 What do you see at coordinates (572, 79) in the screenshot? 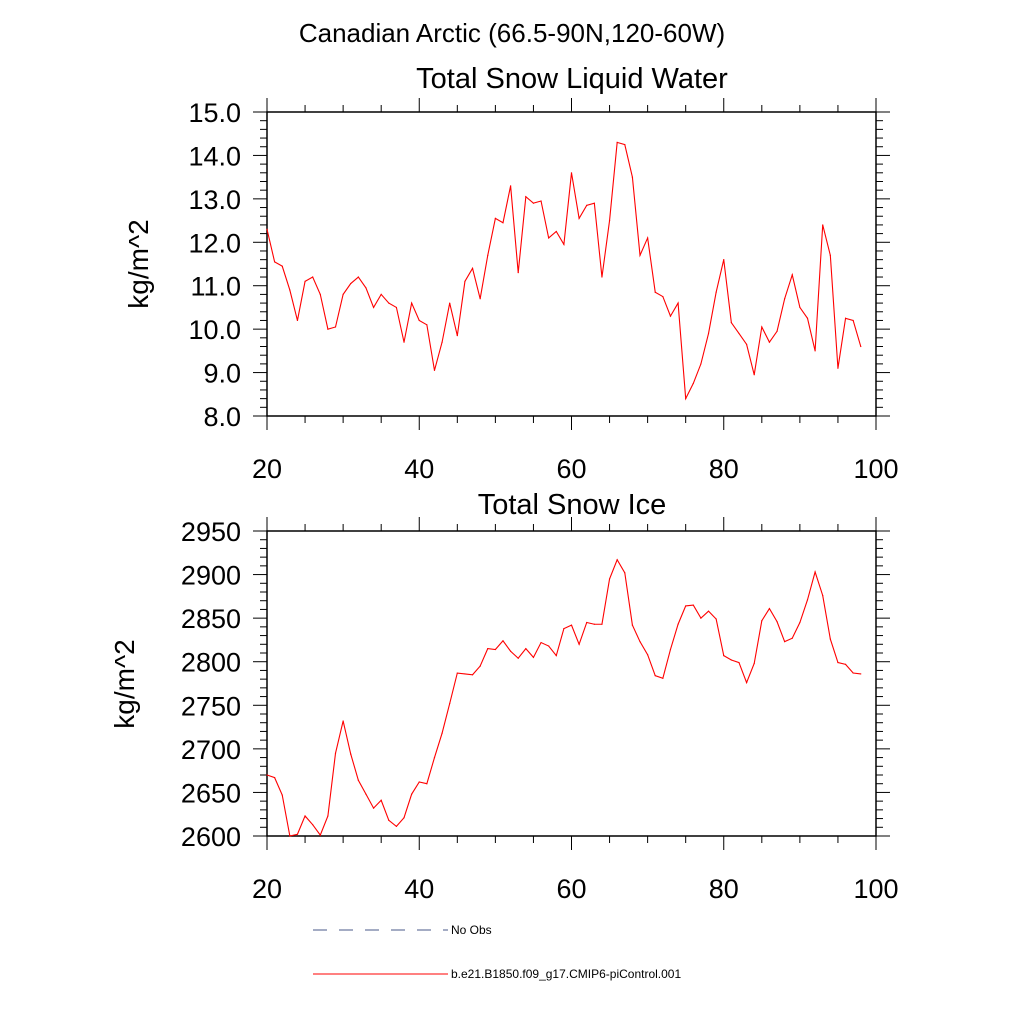
I see `chart-title: Total Snow Liquid Water` at bounding box center [572, 79].